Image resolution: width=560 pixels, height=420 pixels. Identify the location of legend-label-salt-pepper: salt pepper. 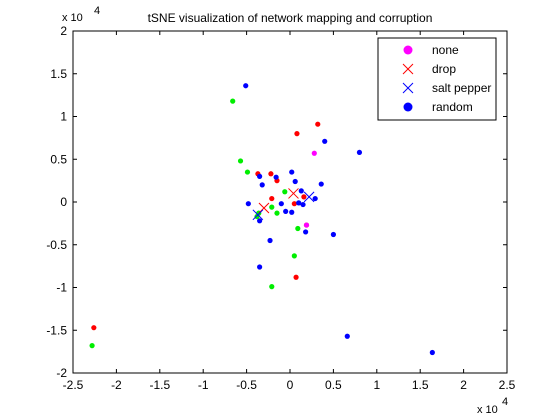
(461, 88).